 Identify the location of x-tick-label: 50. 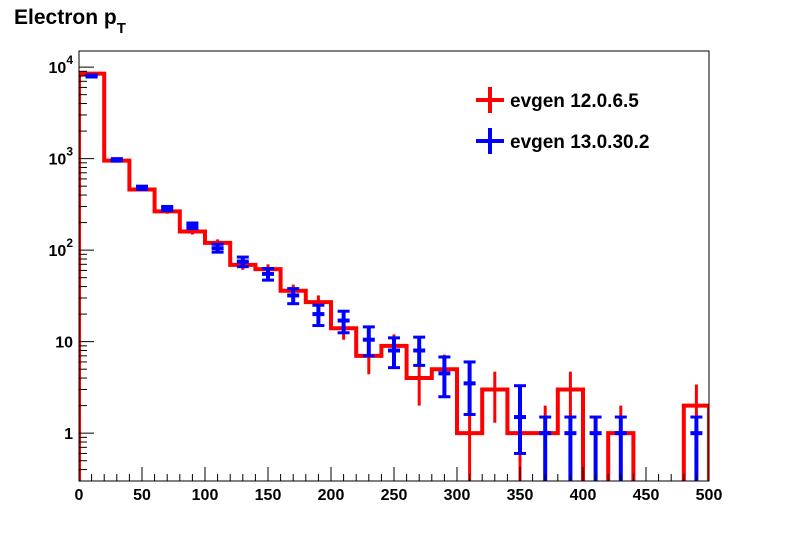
(142, 495).